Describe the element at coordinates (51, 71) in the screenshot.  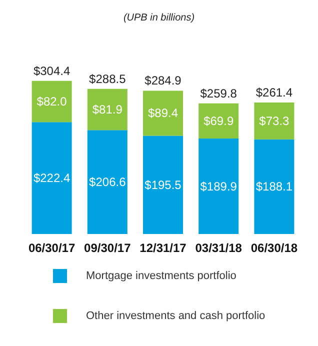
I see `total-label: $304.4` at that location.